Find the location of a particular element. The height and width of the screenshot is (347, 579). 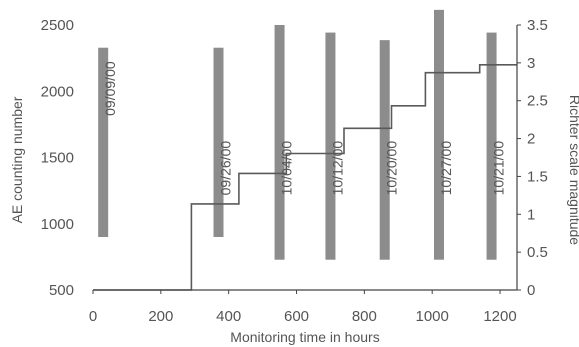

y-right-tick-label: 2.5 is located at coordinates (537, 101).